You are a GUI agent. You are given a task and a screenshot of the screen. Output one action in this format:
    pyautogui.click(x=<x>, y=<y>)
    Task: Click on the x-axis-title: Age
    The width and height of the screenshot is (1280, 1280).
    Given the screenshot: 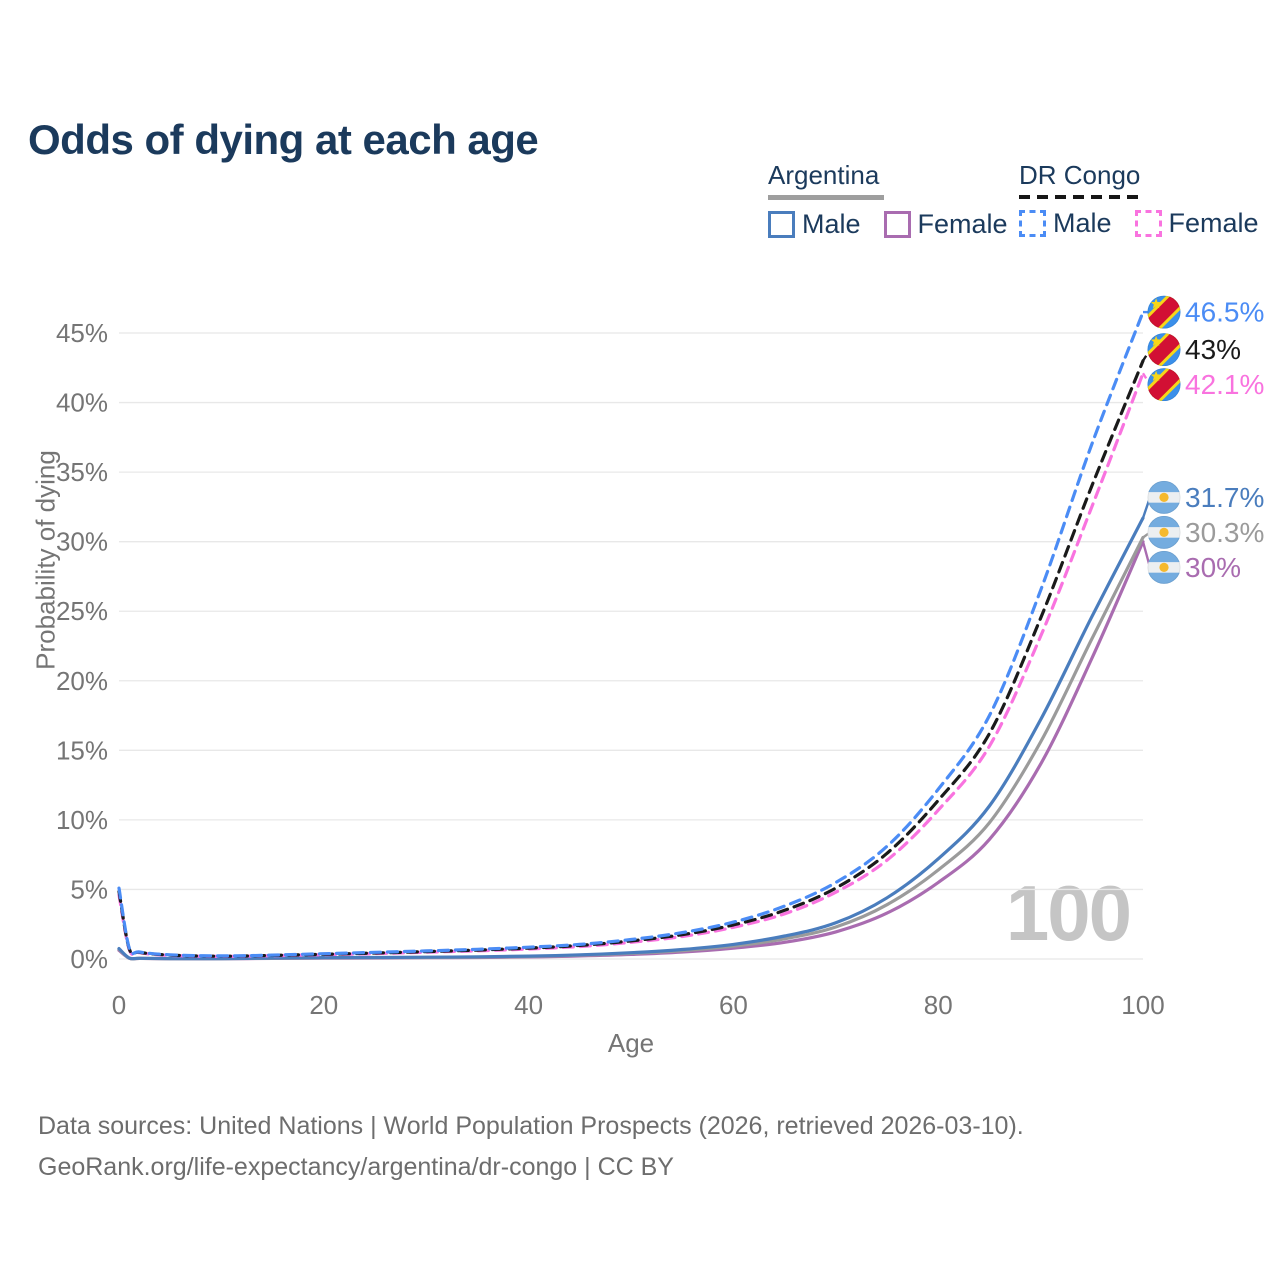 What is the action you would take?
    pyautogui.click(x=631, y=1043)
    